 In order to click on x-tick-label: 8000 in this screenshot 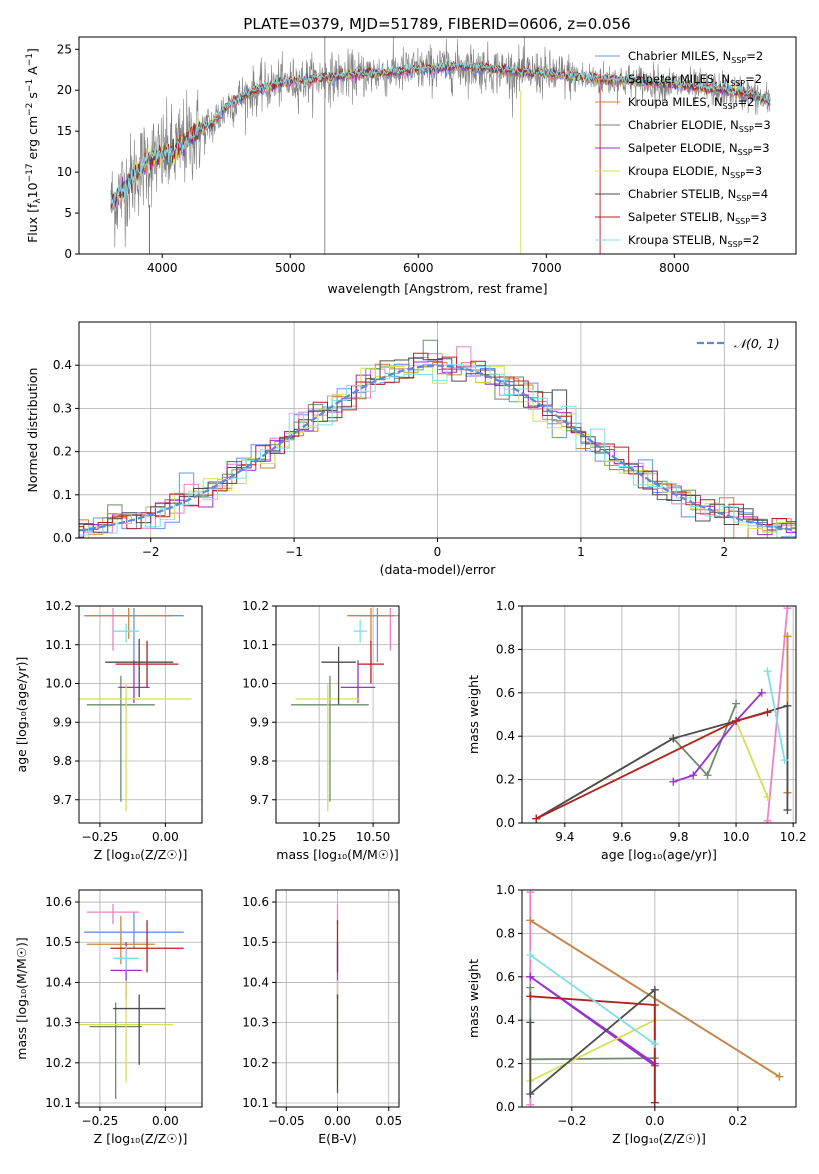, I will do `click(674, 268)`.